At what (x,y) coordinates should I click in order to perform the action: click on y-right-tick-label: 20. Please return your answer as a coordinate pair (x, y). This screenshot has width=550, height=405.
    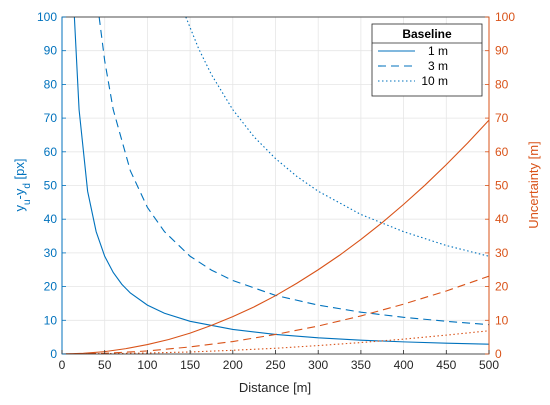
    Looking at the image, I should click on (502, 287).